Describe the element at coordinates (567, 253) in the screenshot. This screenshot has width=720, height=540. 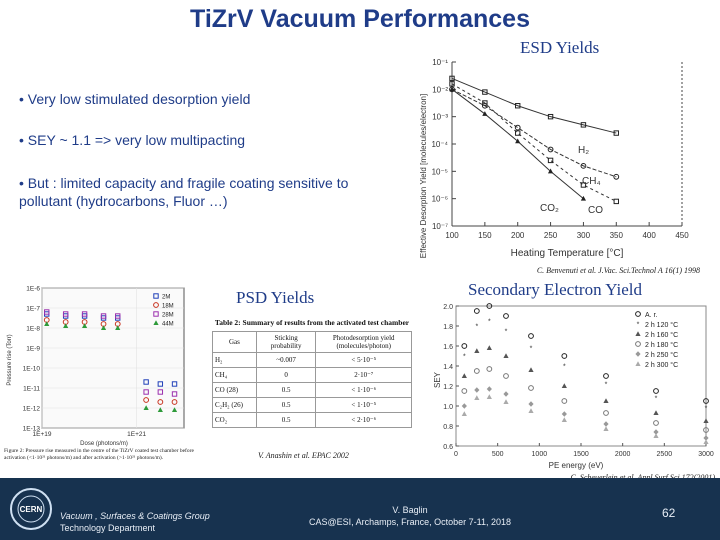
I see `esd-xlabel: Heating Temperature [°C]` at that location.